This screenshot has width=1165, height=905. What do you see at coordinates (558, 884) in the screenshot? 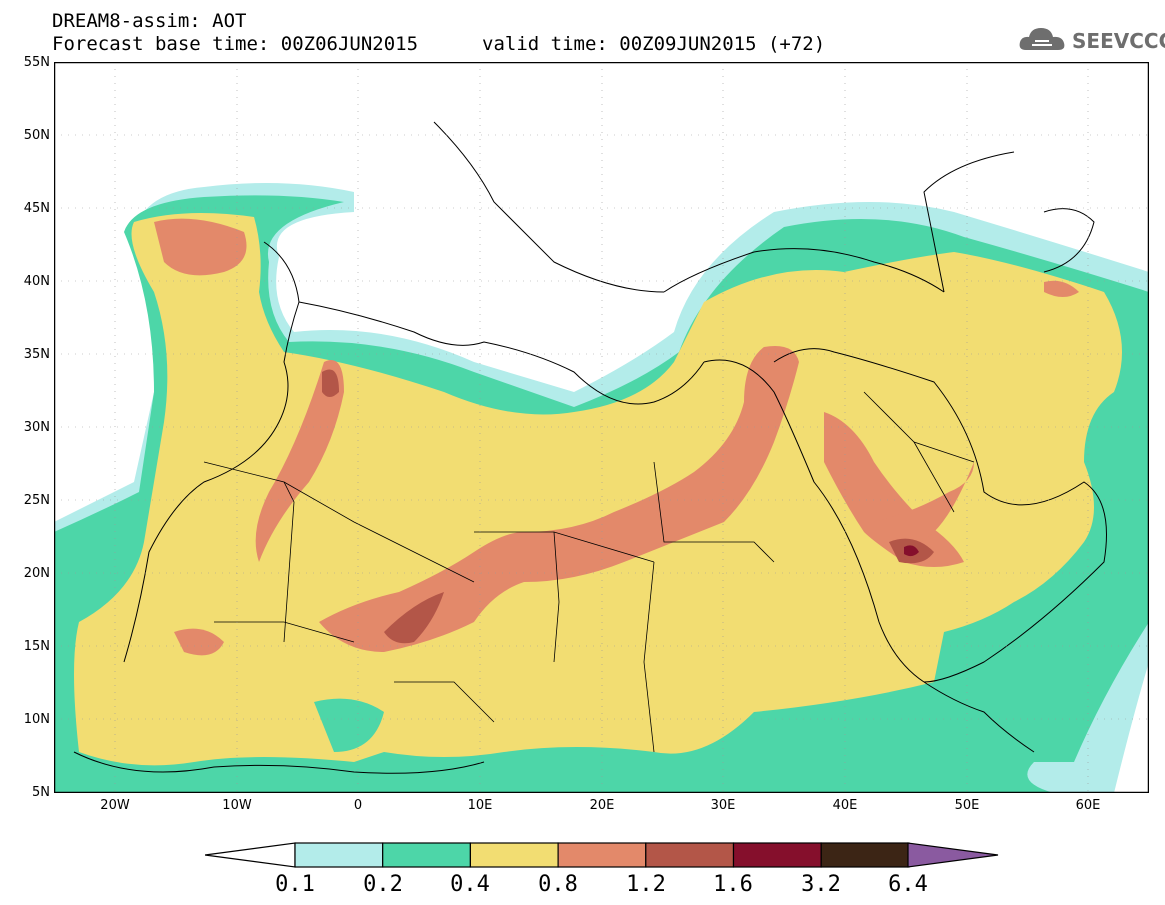
I see `colorbar-label: 0.8` at bounding box center [558, 884].